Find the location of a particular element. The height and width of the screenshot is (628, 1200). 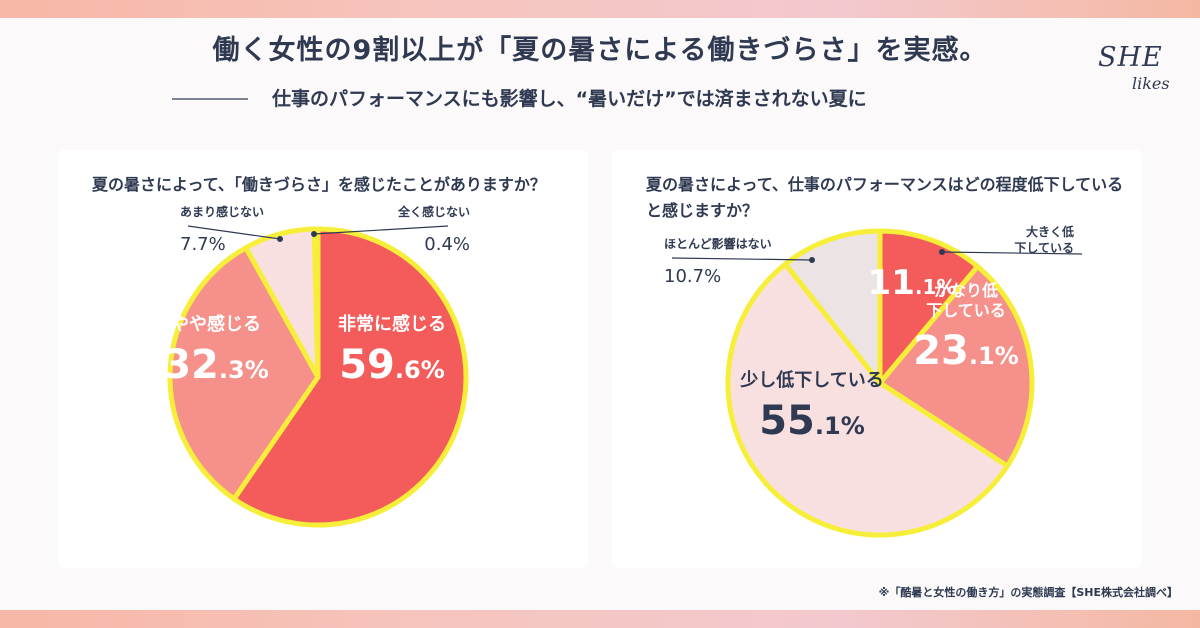

slice-label-1-line2: 下している is located at coordinates (1044, 248).